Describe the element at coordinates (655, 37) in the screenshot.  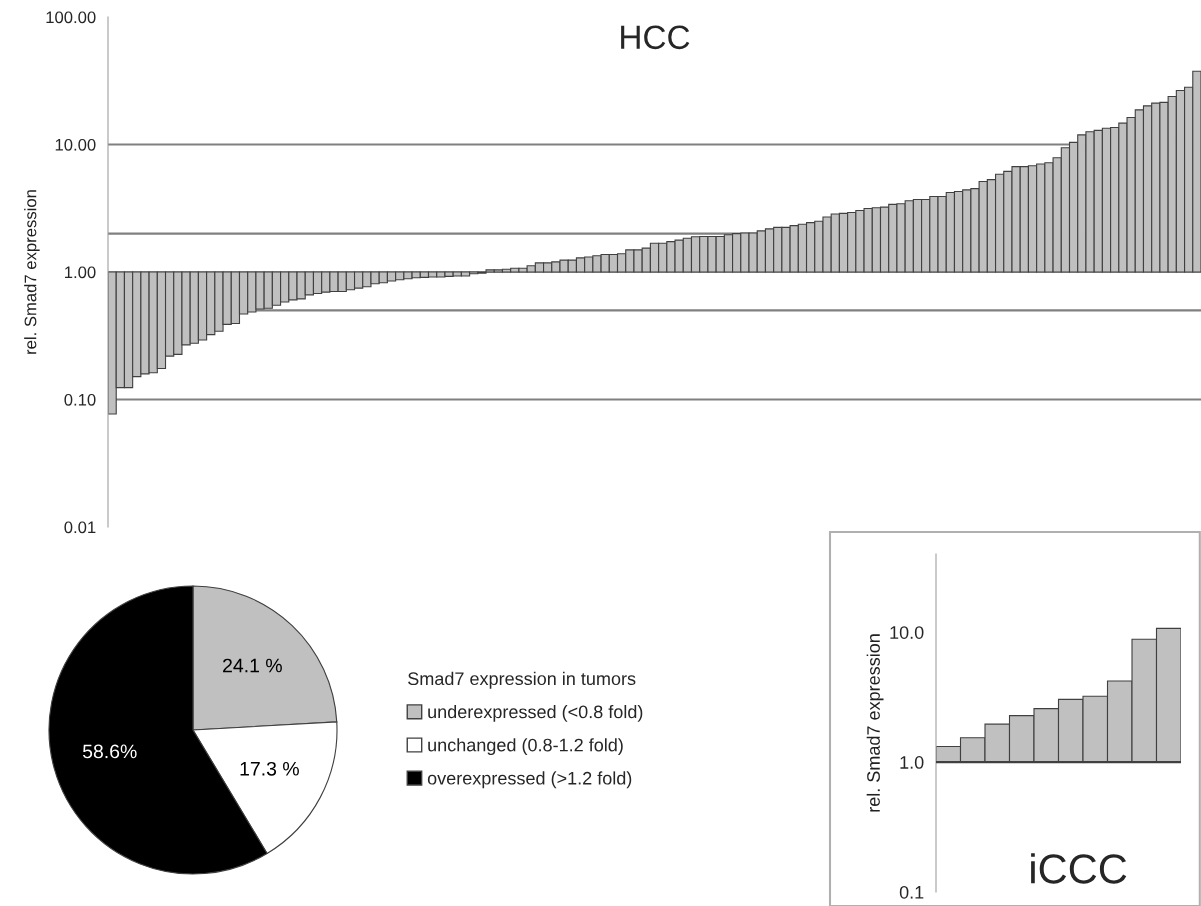
I see `chart-title: HCC` at that location.